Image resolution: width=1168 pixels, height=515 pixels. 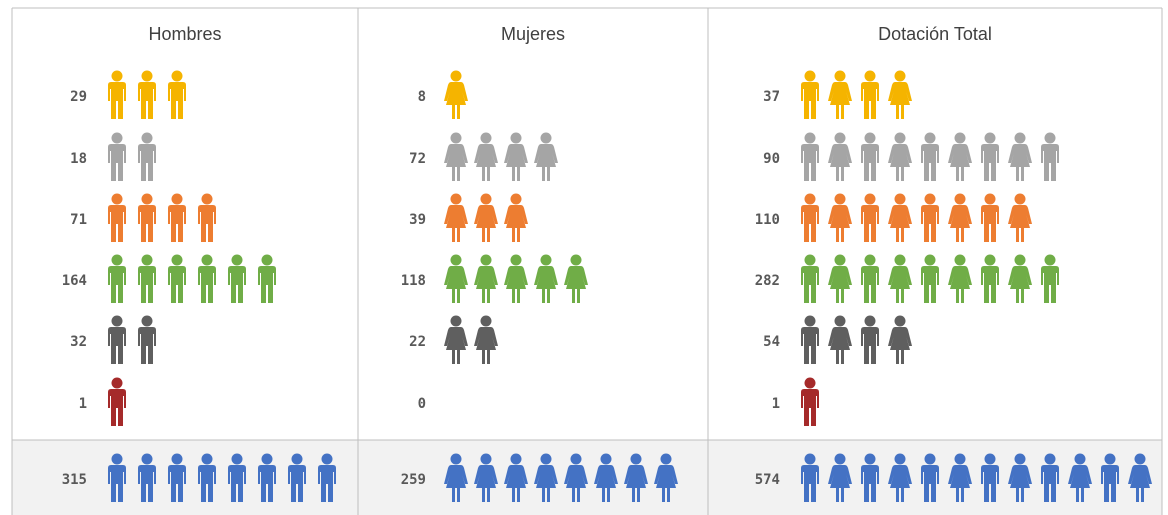 I want to click on row-value: 32, so click(x=78, y=342).